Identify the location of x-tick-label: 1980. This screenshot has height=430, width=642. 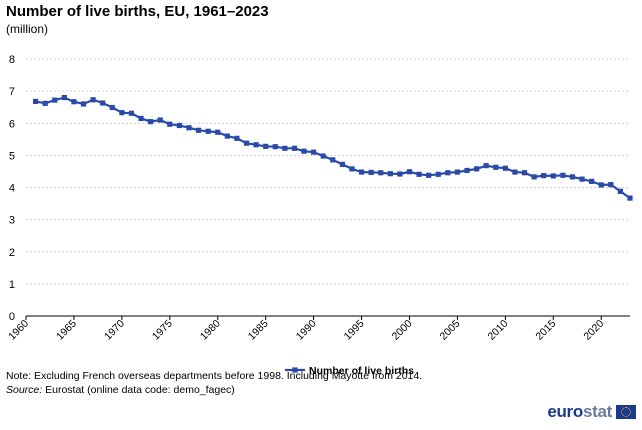
(210, 330).